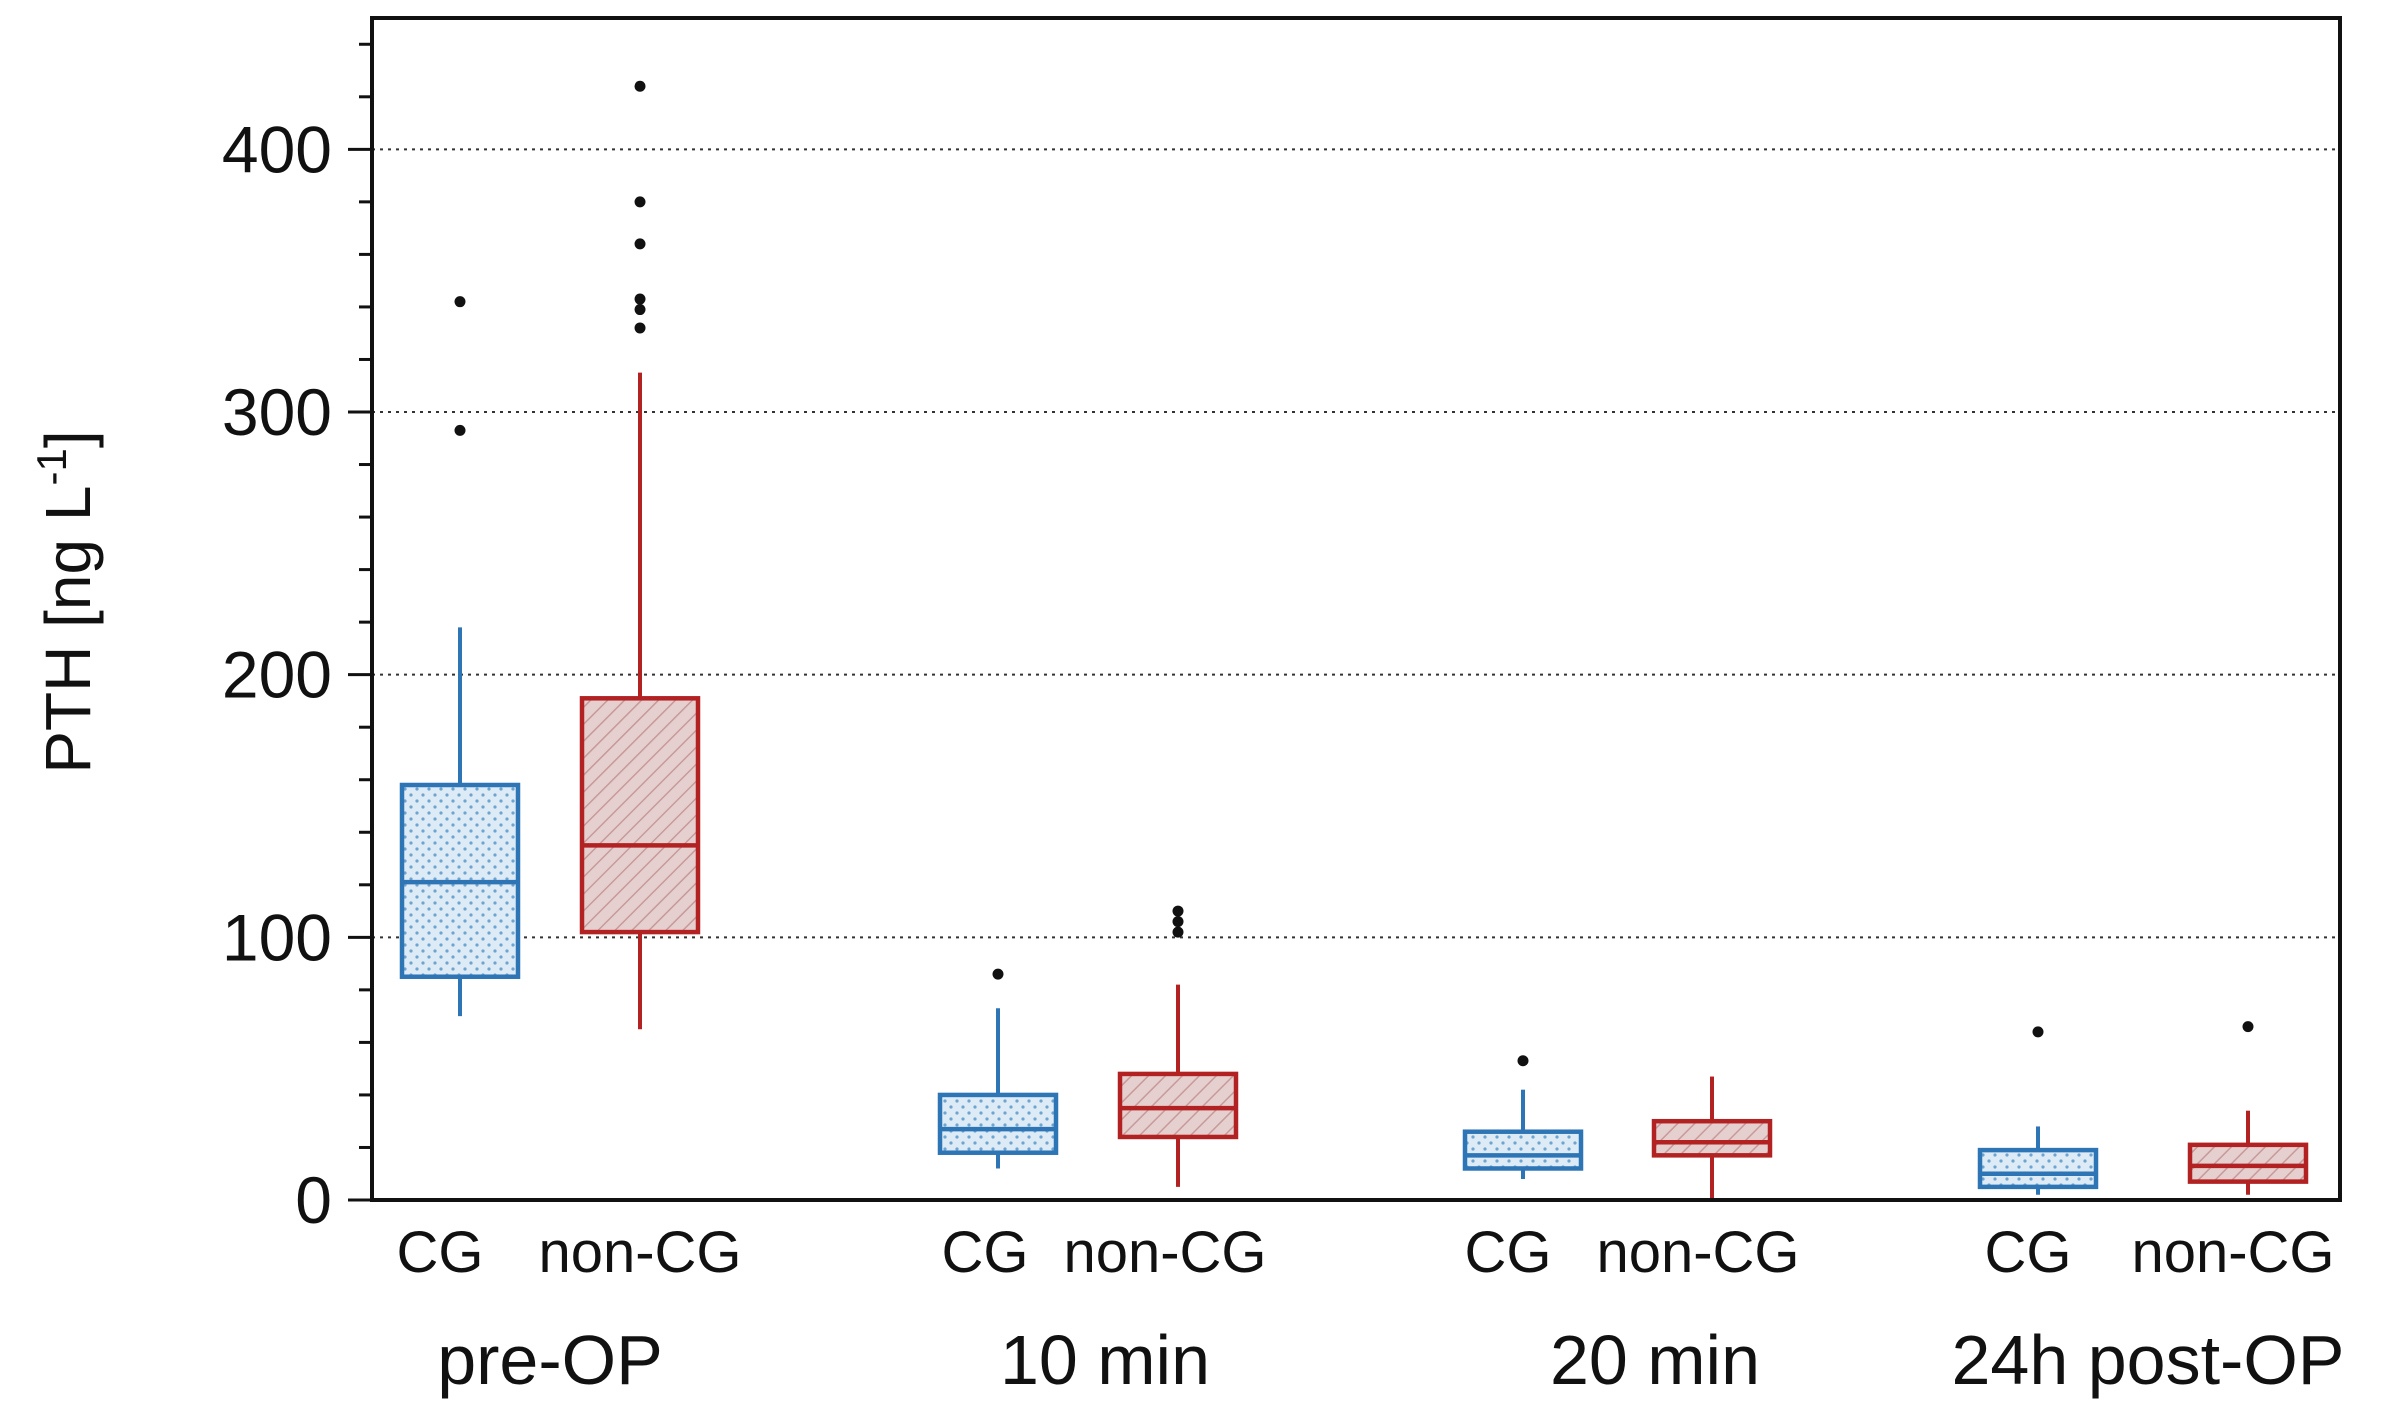 The width and height of the screenshot is (2399, 1421). What do you see at coordinates (51, 466) in the screenshot?
I see `y-axis-label-sup: -1` at bounding box center [51, 466].